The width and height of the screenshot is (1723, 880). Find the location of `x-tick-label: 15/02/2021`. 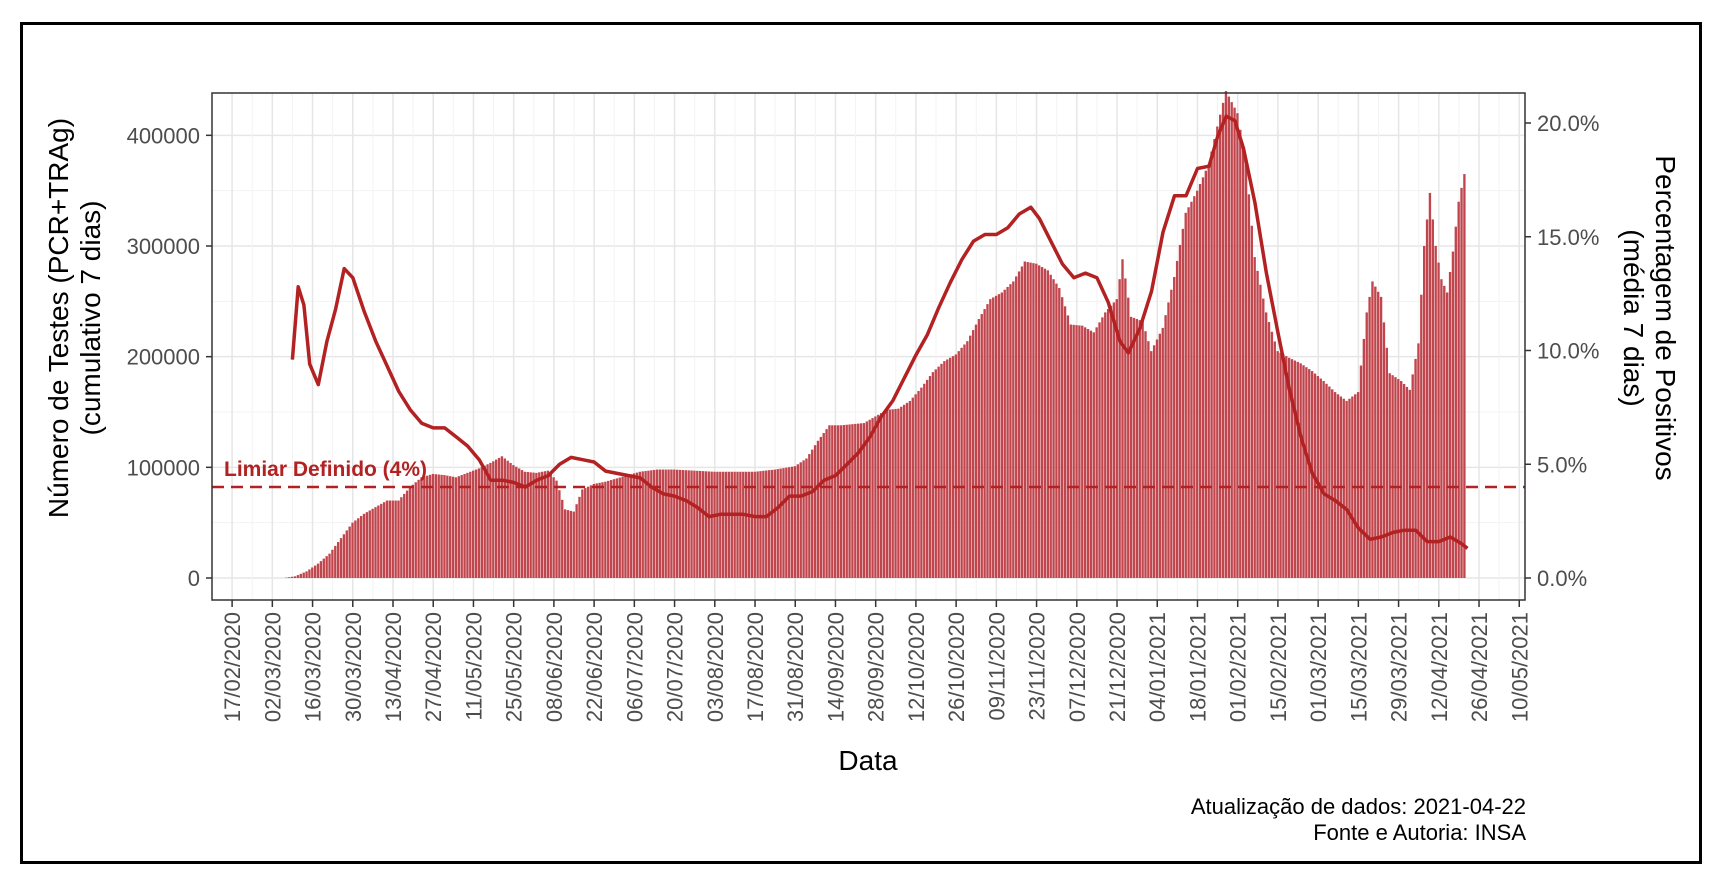

x-tick-label: 15/02/2021 is located at coordinates (1278, 667).